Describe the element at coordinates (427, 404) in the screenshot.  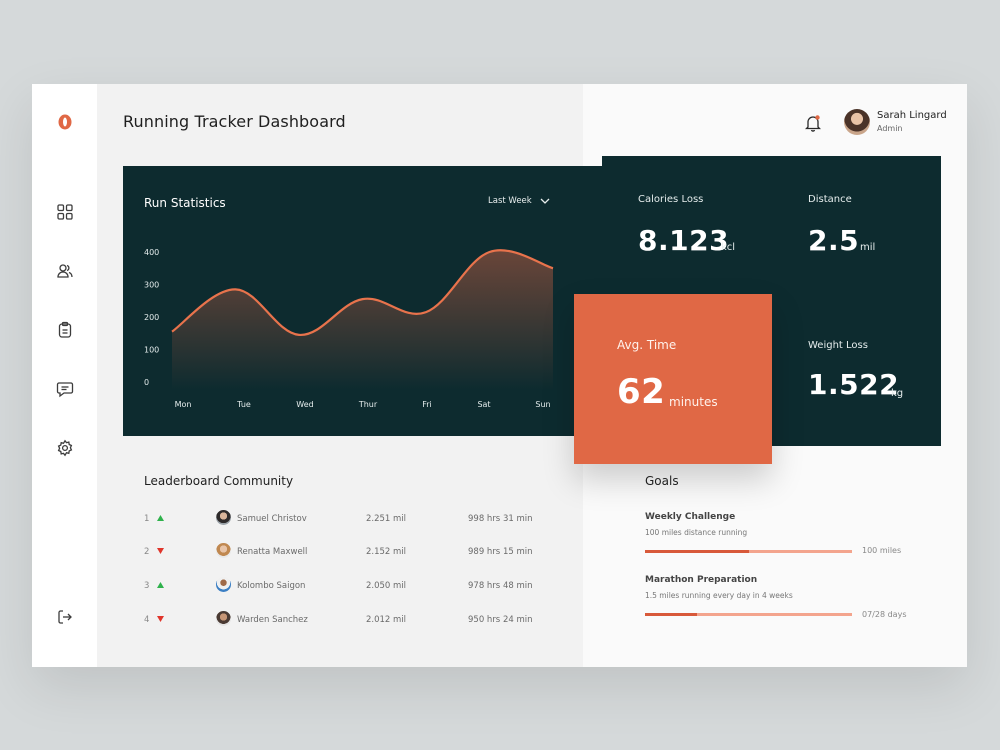
I see `x-tick-label: Fri` at that location.